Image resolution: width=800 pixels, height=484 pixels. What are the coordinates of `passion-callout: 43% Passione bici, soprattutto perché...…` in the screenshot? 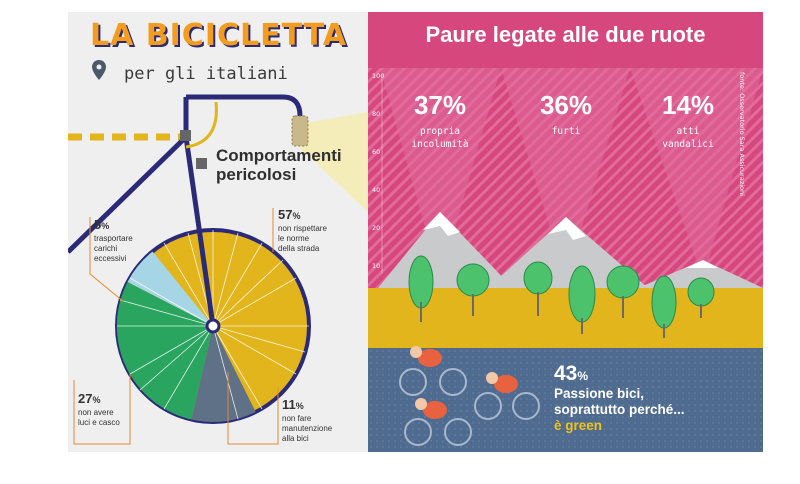 It's located at (619, 397).